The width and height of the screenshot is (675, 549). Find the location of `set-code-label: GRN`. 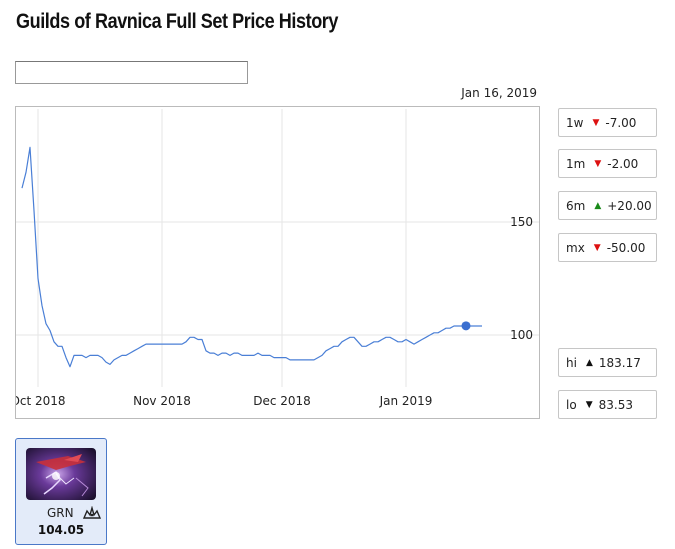

set-code-label: GRN is located at coordinates (60, 513).